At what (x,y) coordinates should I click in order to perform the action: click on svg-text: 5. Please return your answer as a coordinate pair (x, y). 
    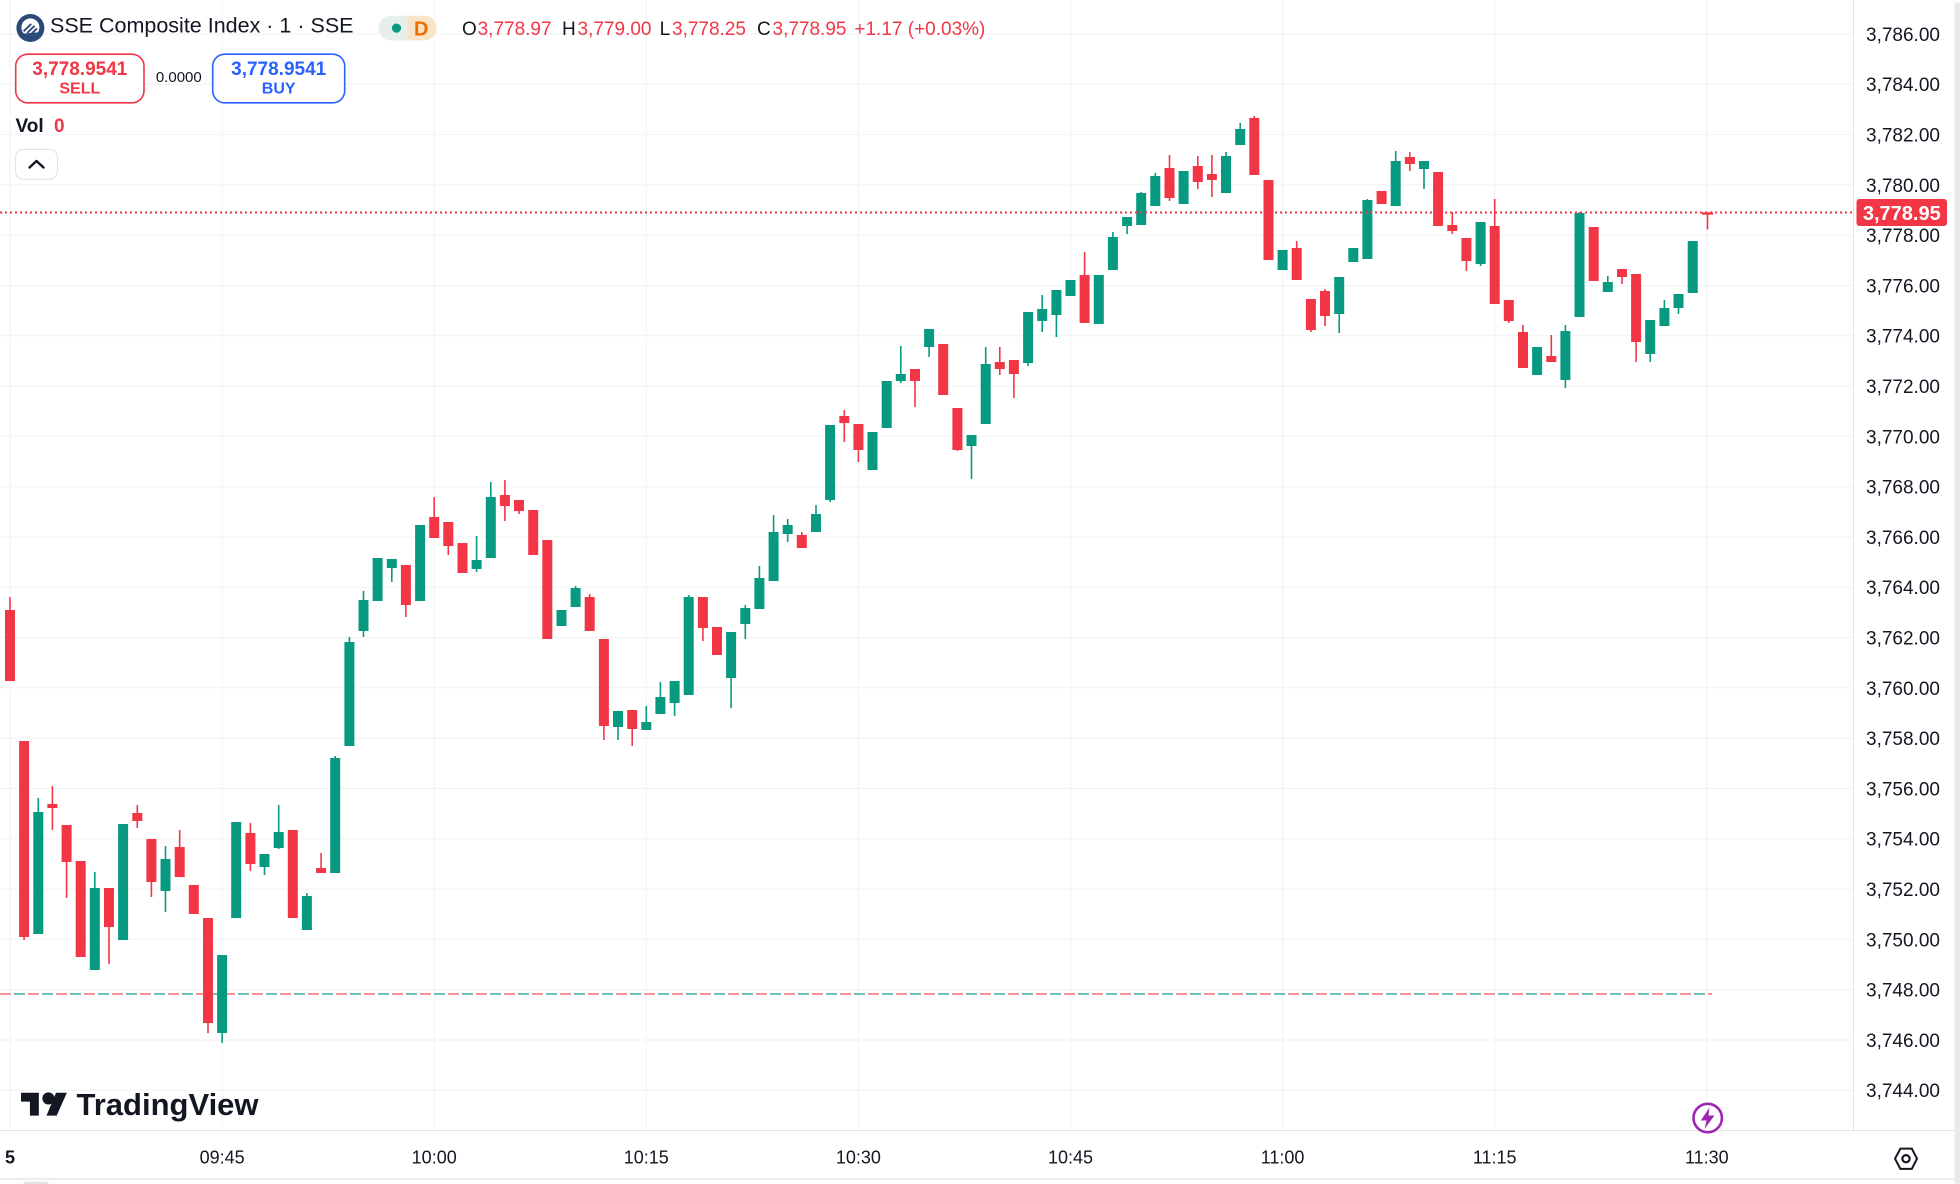
    Looking at the image, I should click on (10, 1158).